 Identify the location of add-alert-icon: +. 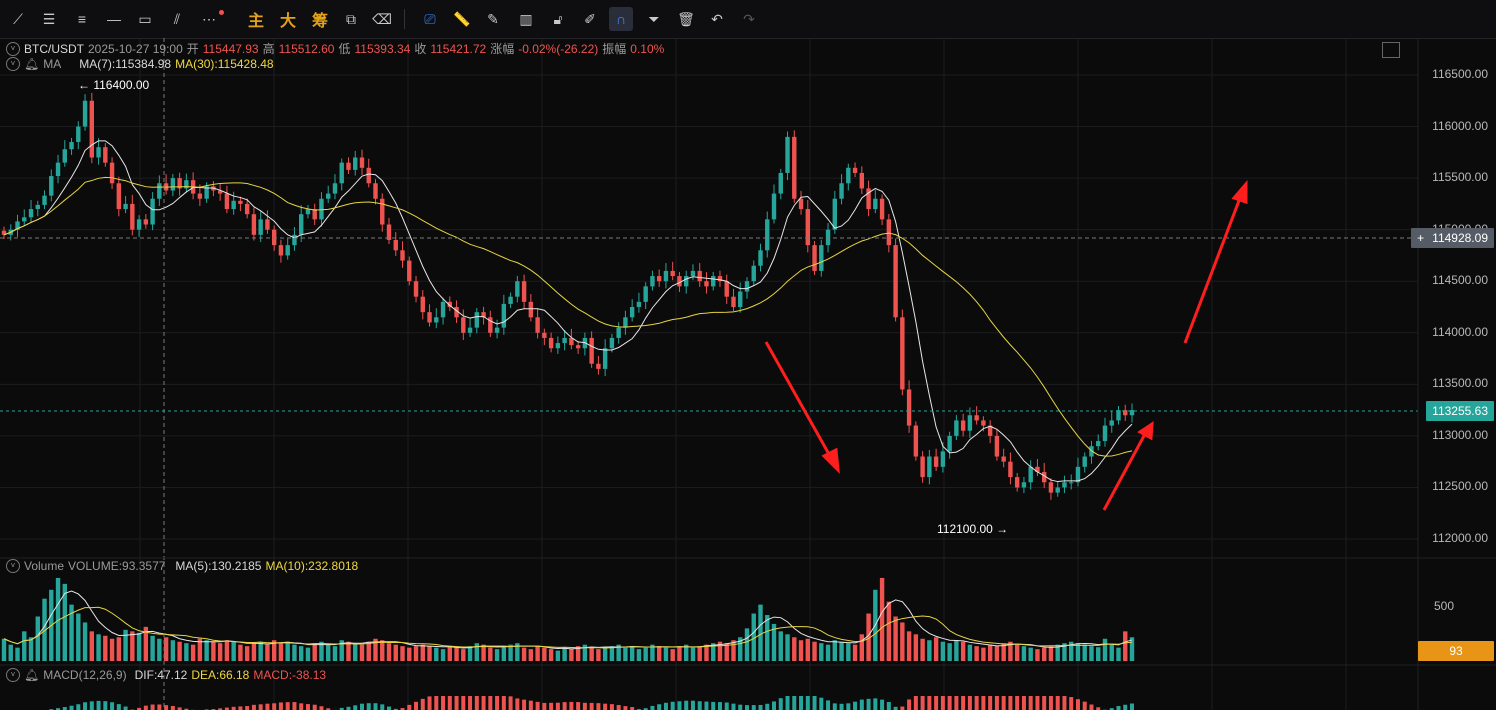
(1421, 238).